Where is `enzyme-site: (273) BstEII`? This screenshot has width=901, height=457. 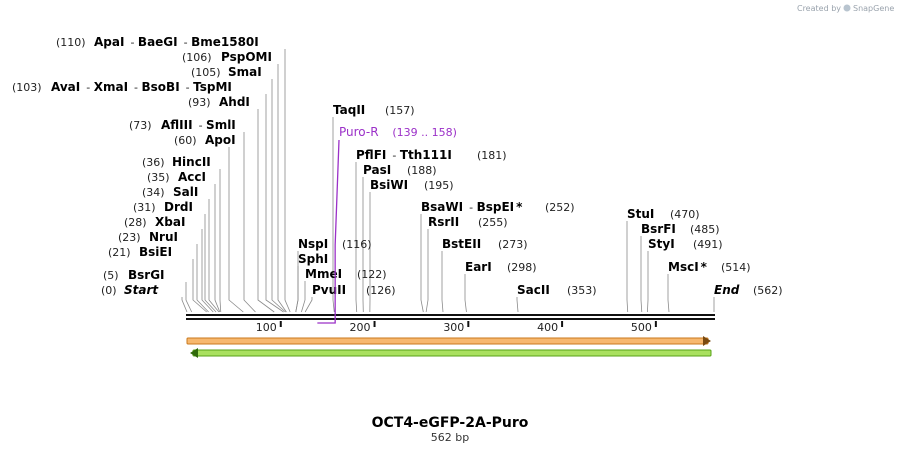 enzyme-site: (273) BstEII is located at coordinates (485, 244).